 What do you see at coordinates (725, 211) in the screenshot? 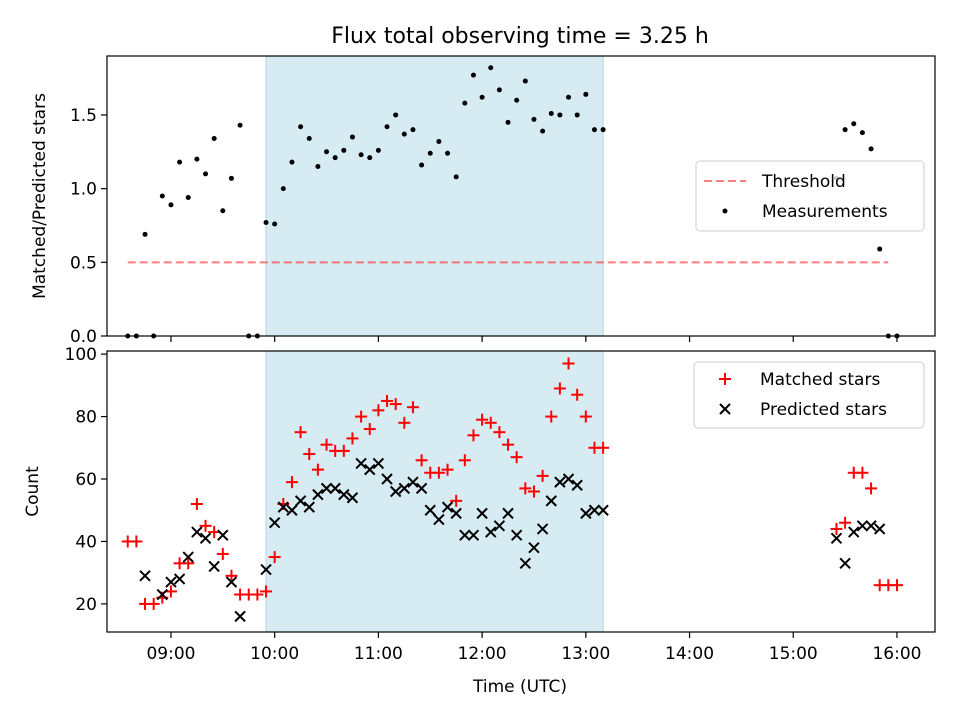
I see `legend-measurements-swatch` at bounding box center [725, 211].